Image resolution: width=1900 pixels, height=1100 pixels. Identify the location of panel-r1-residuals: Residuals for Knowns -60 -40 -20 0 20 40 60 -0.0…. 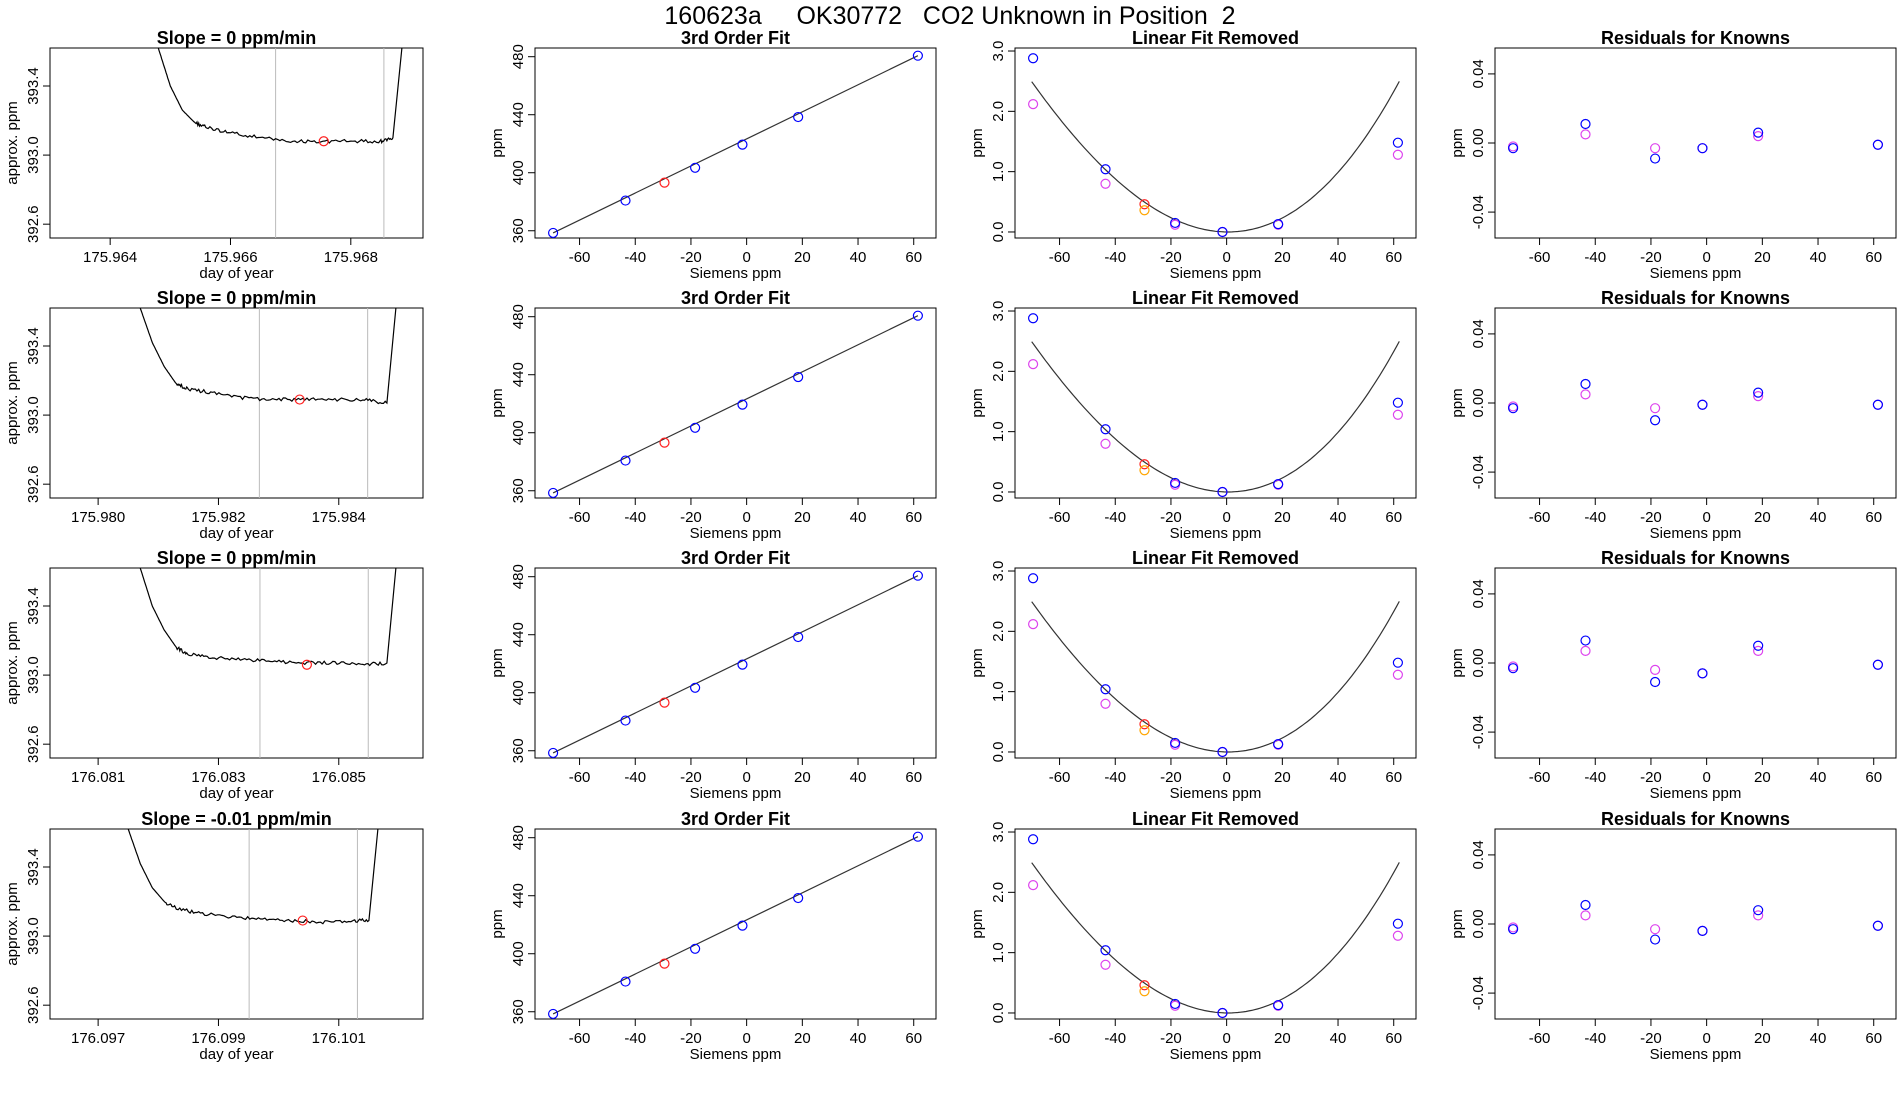
(1673, 155).